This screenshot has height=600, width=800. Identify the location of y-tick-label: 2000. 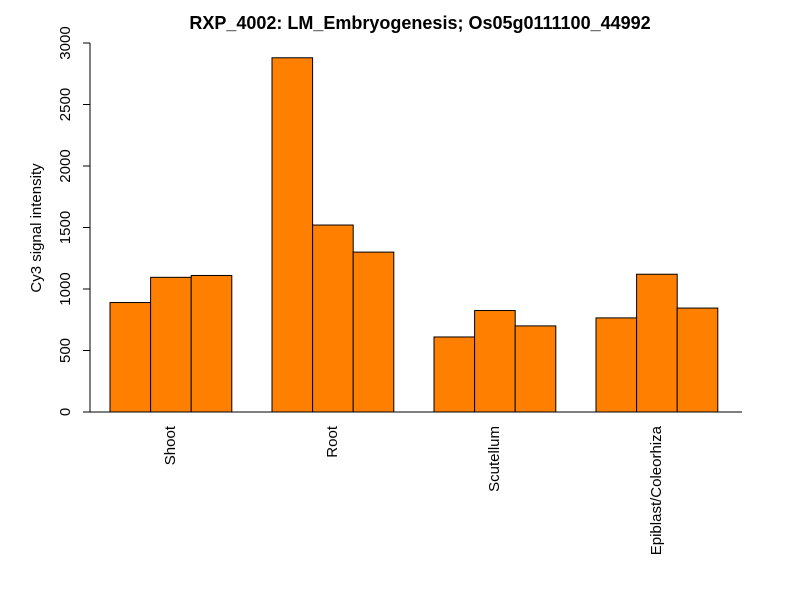
(65, 165).